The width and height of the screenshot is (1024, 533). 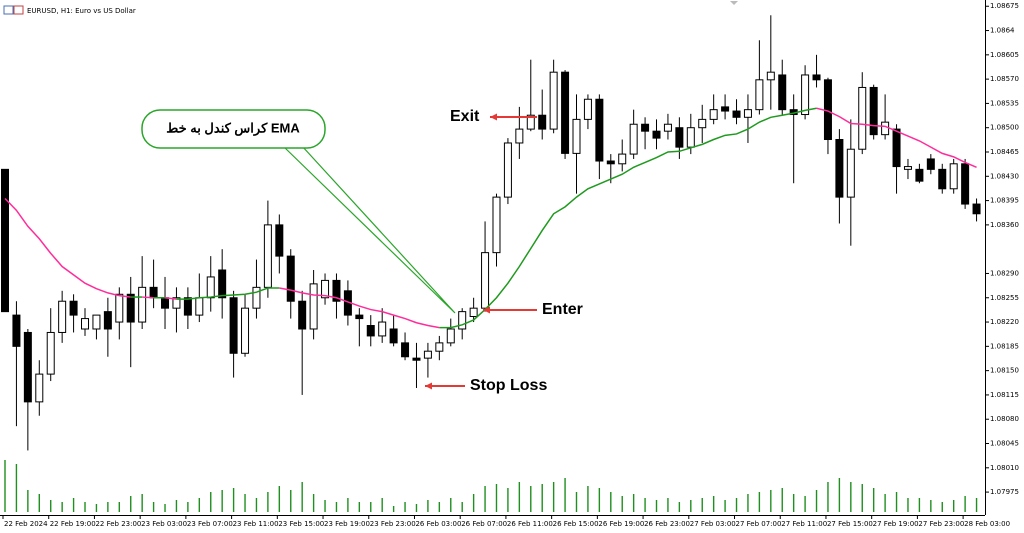 What do you see at coordinates (530, 524) in the screenshot?
I see `x-tick-label: 26 Feb 11:00` at bounding box center [530, 524].